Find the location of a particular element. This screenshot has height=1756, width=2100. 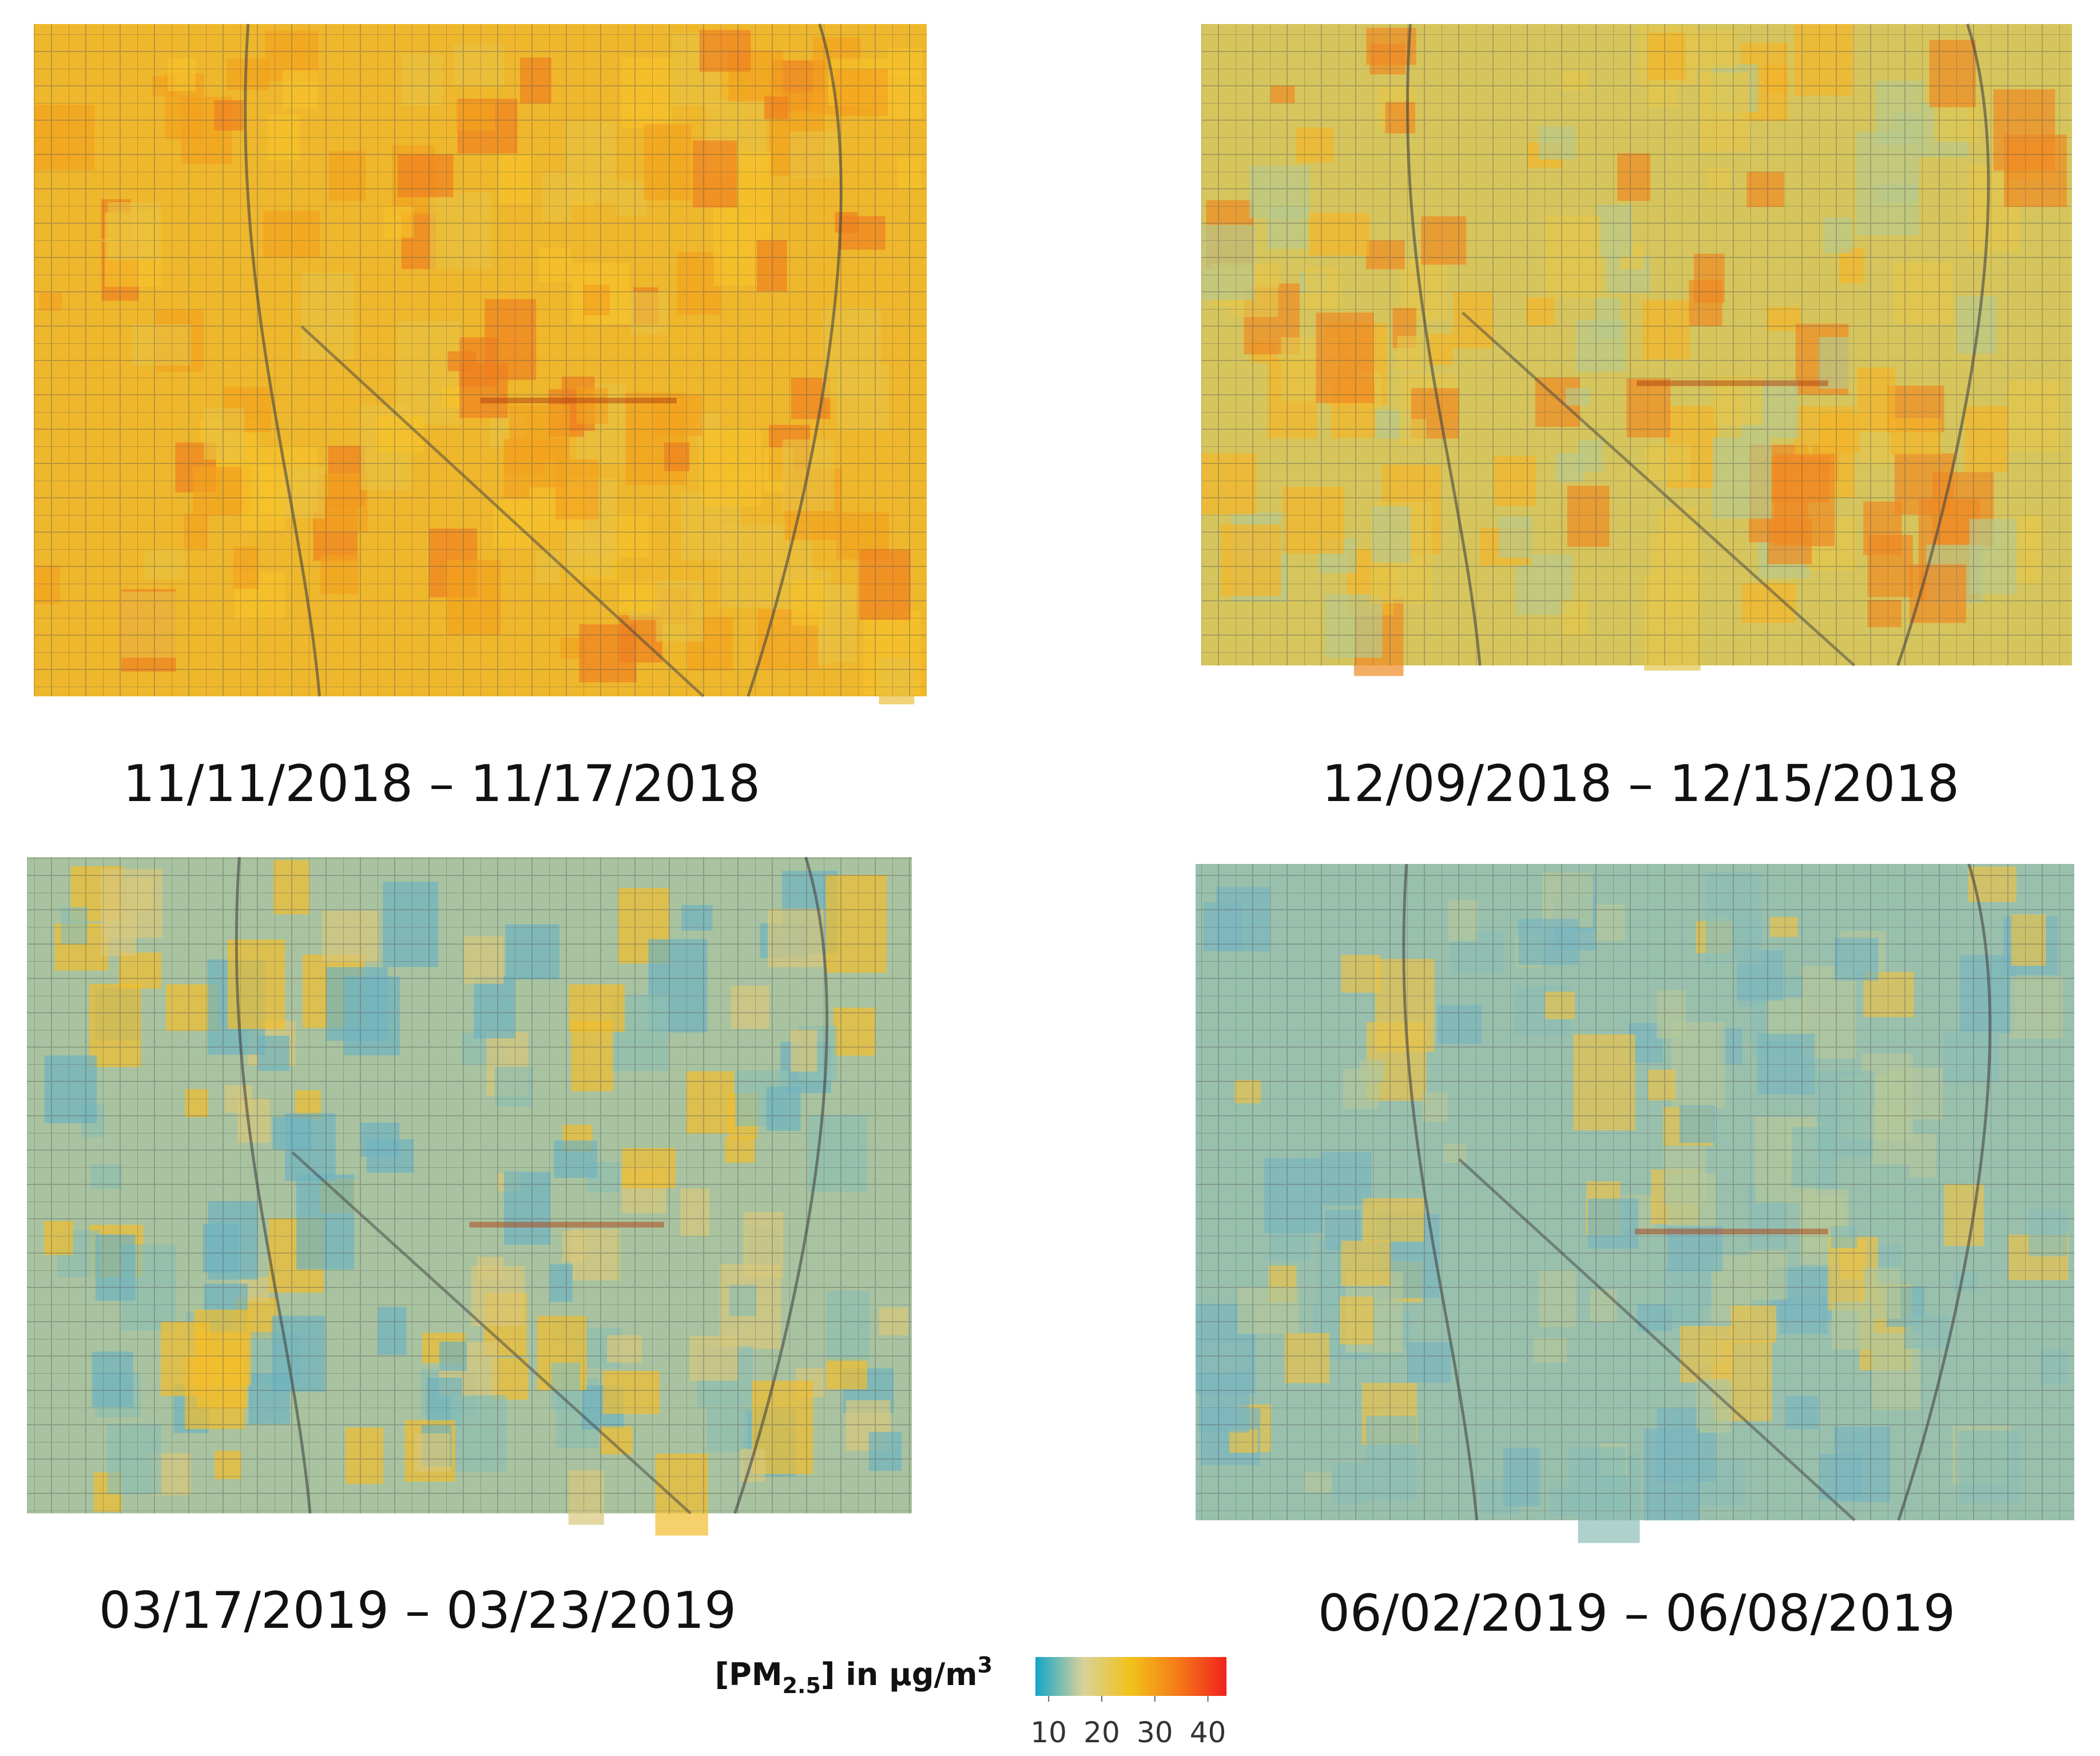

colorbar-tick-label: 10 is located at coordinates (1048, 1732).